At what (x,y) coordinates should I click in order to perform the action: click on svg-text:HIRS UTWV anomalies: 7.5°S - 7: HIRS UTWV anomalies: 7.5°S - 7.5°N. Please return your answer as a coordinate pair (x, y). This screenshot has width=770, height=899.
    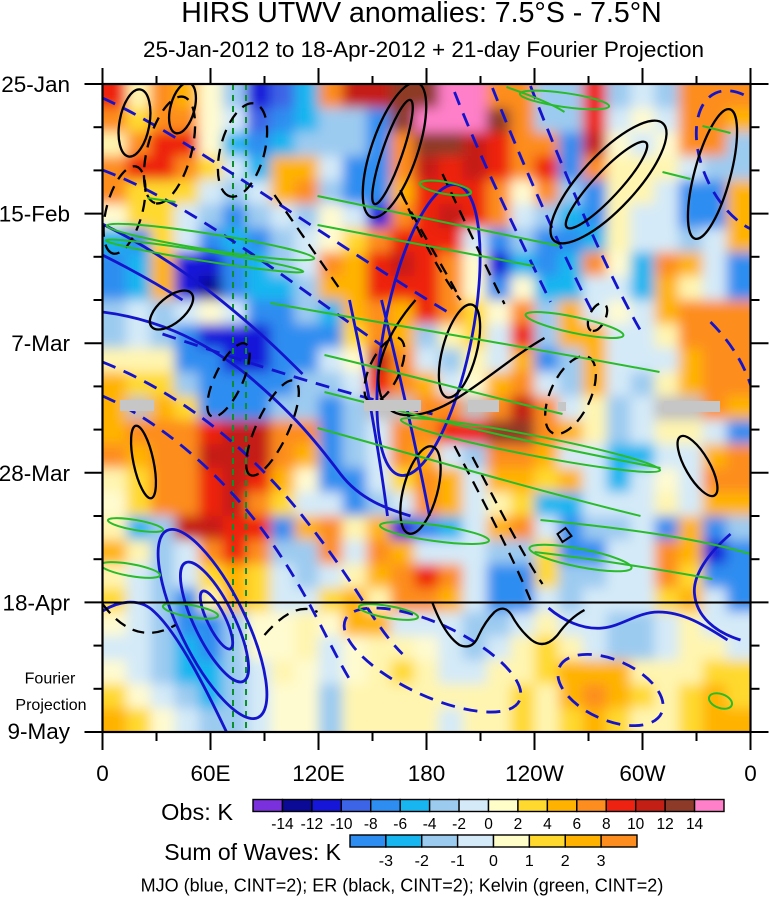
    Looking at the image, I should click on (421, 14).